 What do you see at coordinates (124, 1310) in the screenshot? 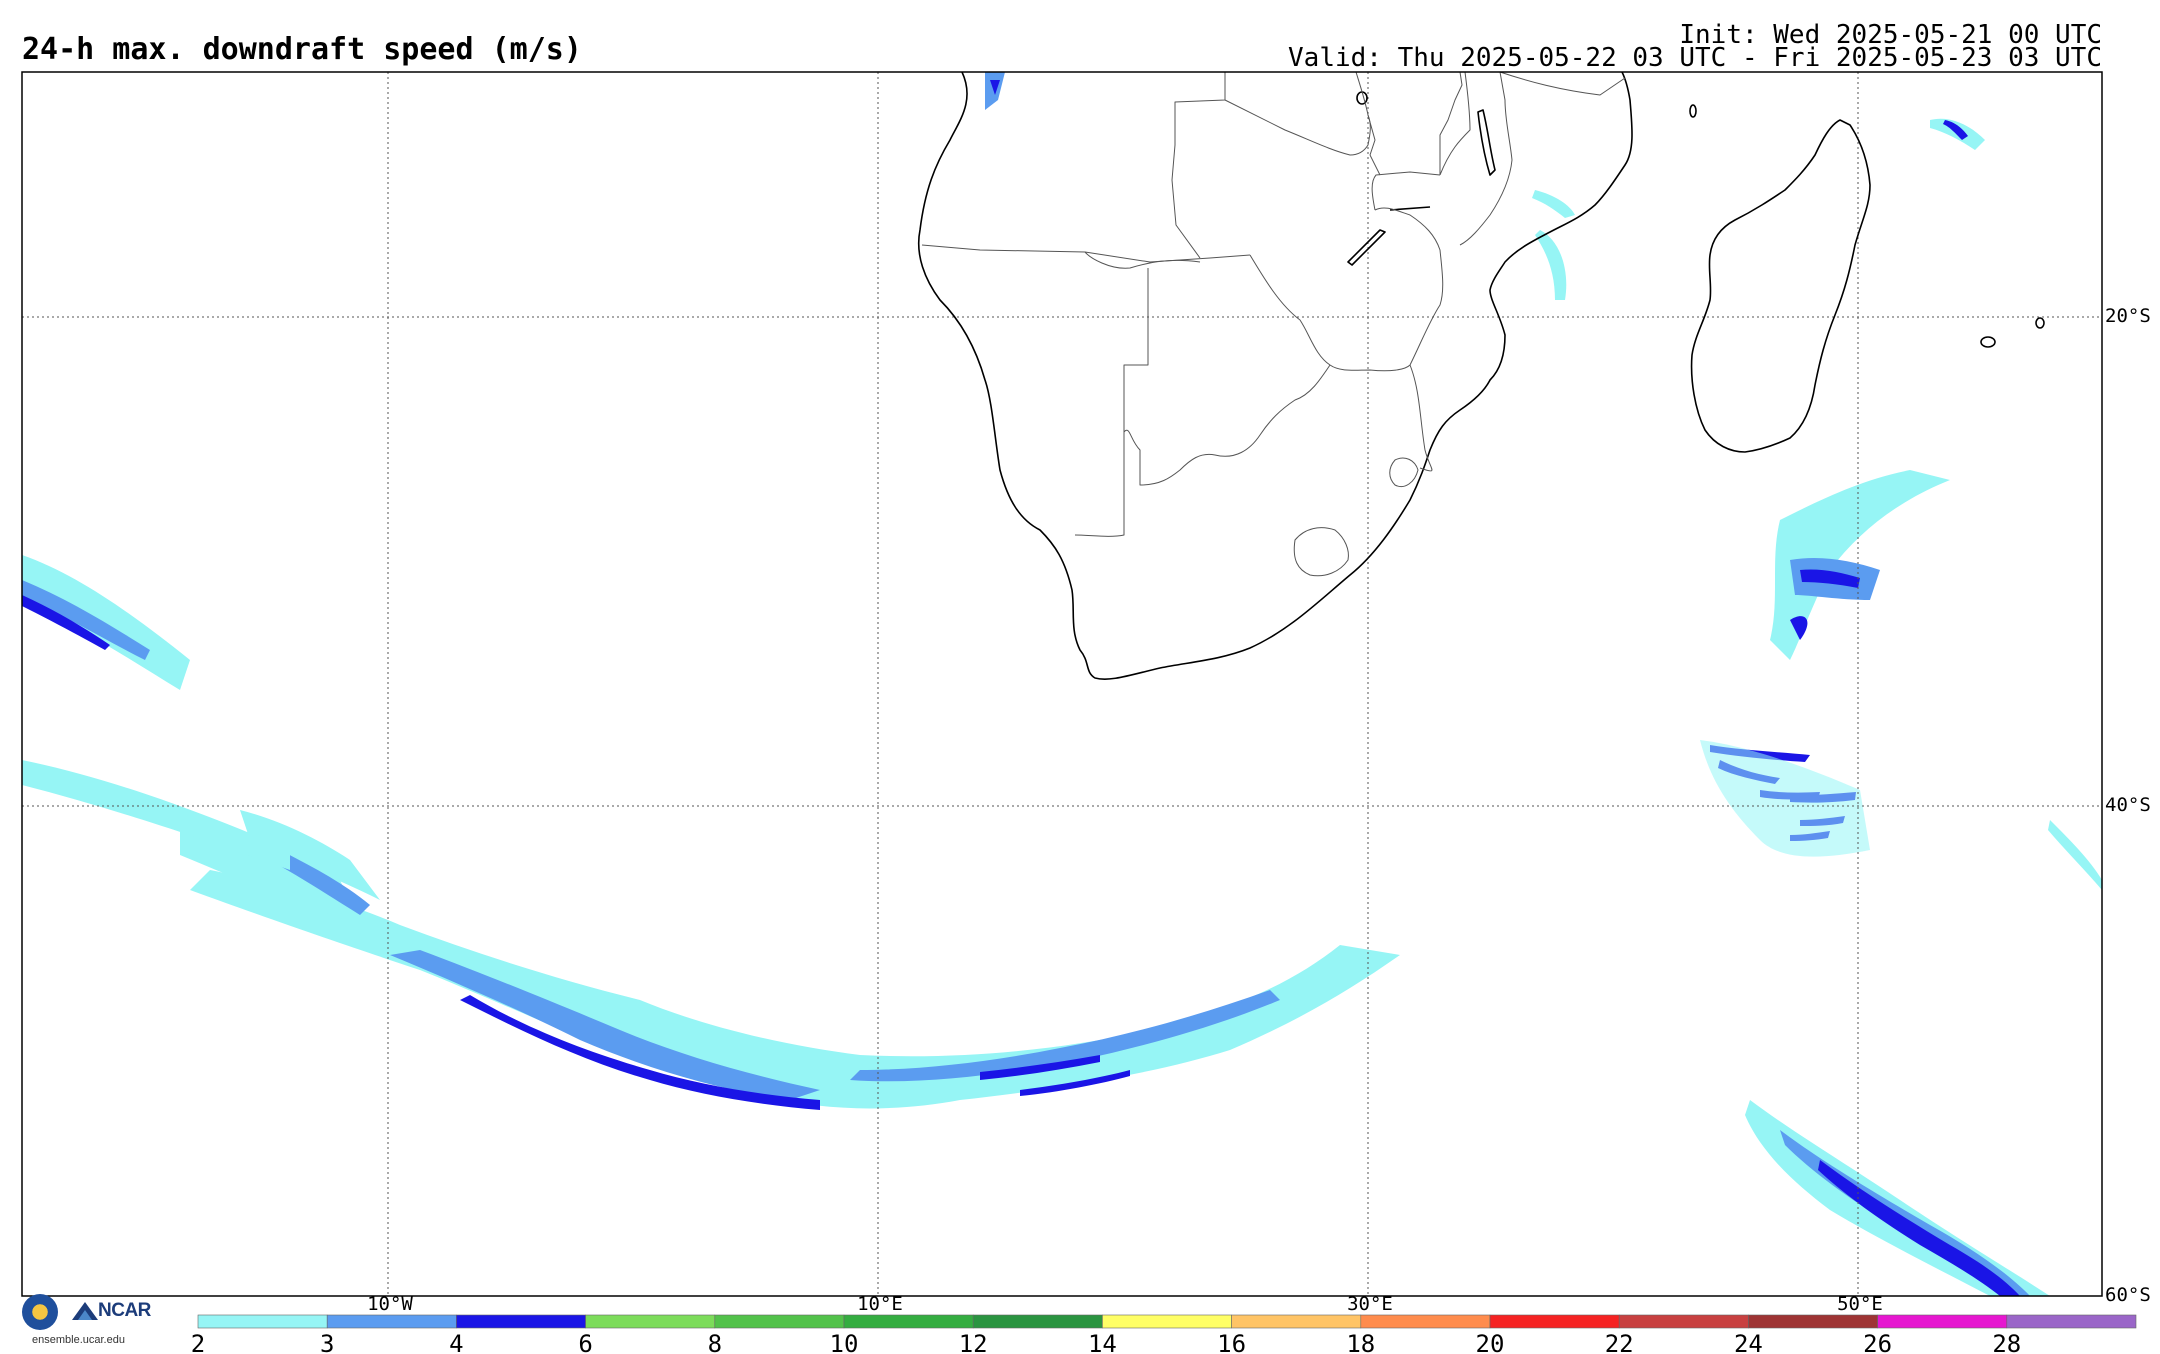
I see `ncar-logo-text: NCAR` at bounding box center [124, 1310].